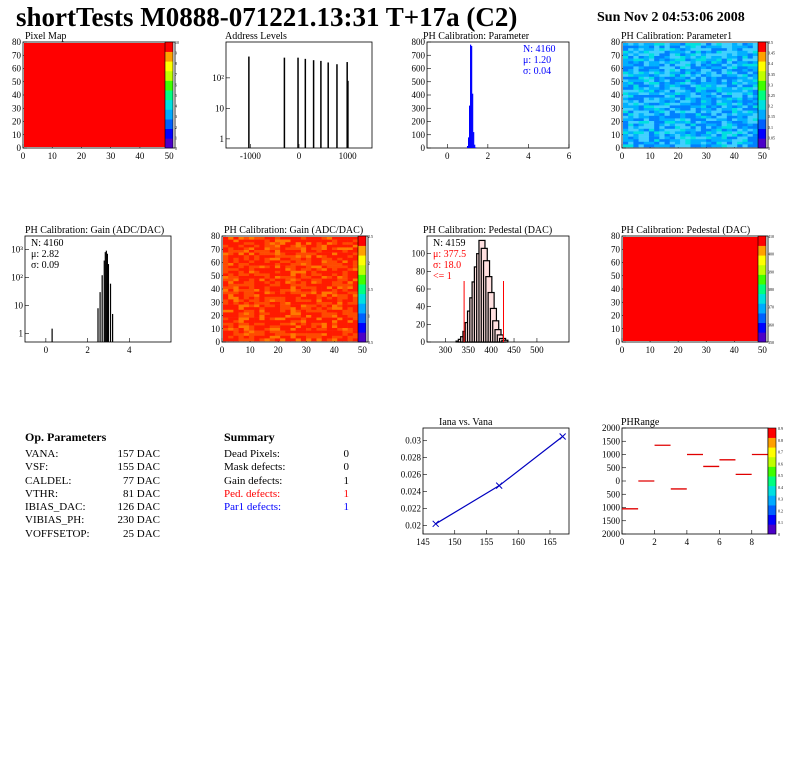 The width and height of the screenshot is (796, 772). I want to click on x-tick-label: 4, so click(687, 542).